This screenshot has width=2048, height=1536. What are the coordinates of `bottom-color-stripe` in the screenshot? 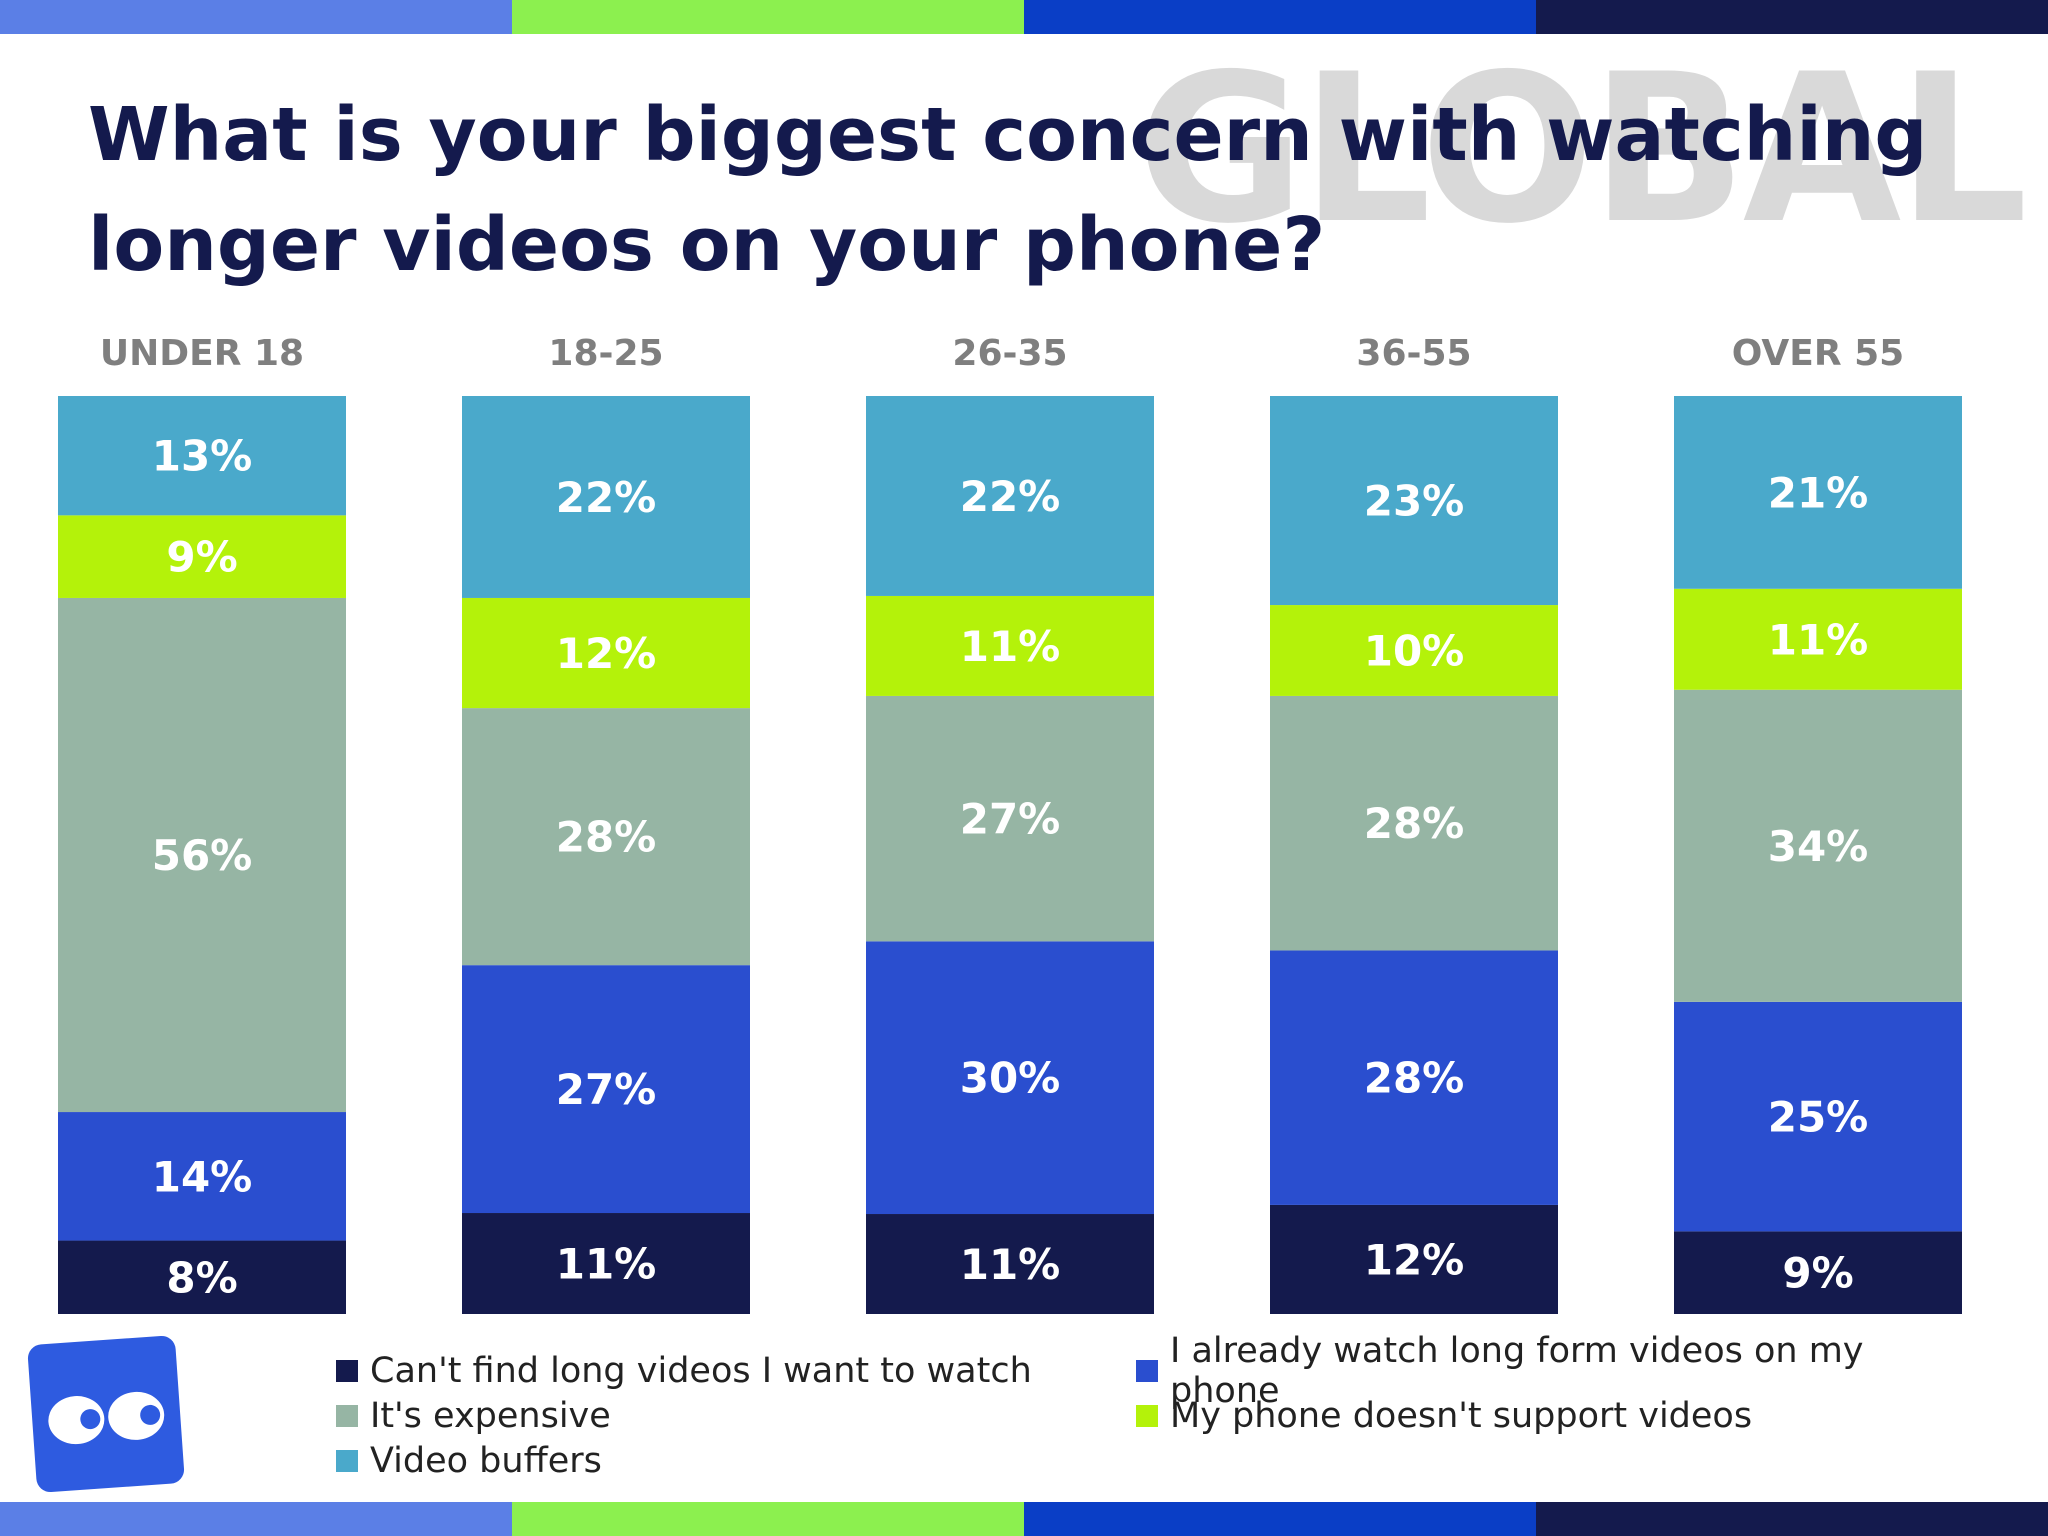 It's located at (1024, 1519).